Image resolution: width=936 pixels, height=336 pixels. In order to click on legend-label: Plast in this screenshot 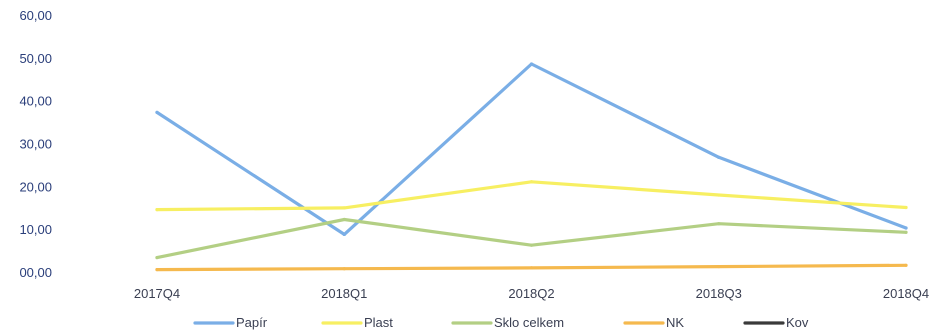, I will do `click(378, 322)`.